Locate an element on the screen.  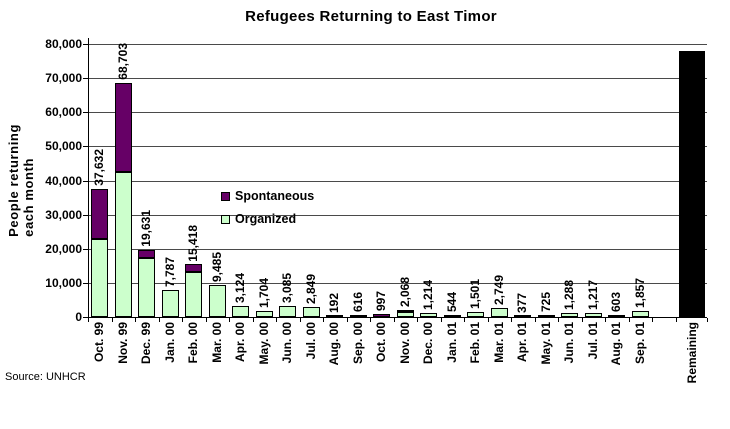
bar-value-label: 377 is located at coordinates (522, 302).